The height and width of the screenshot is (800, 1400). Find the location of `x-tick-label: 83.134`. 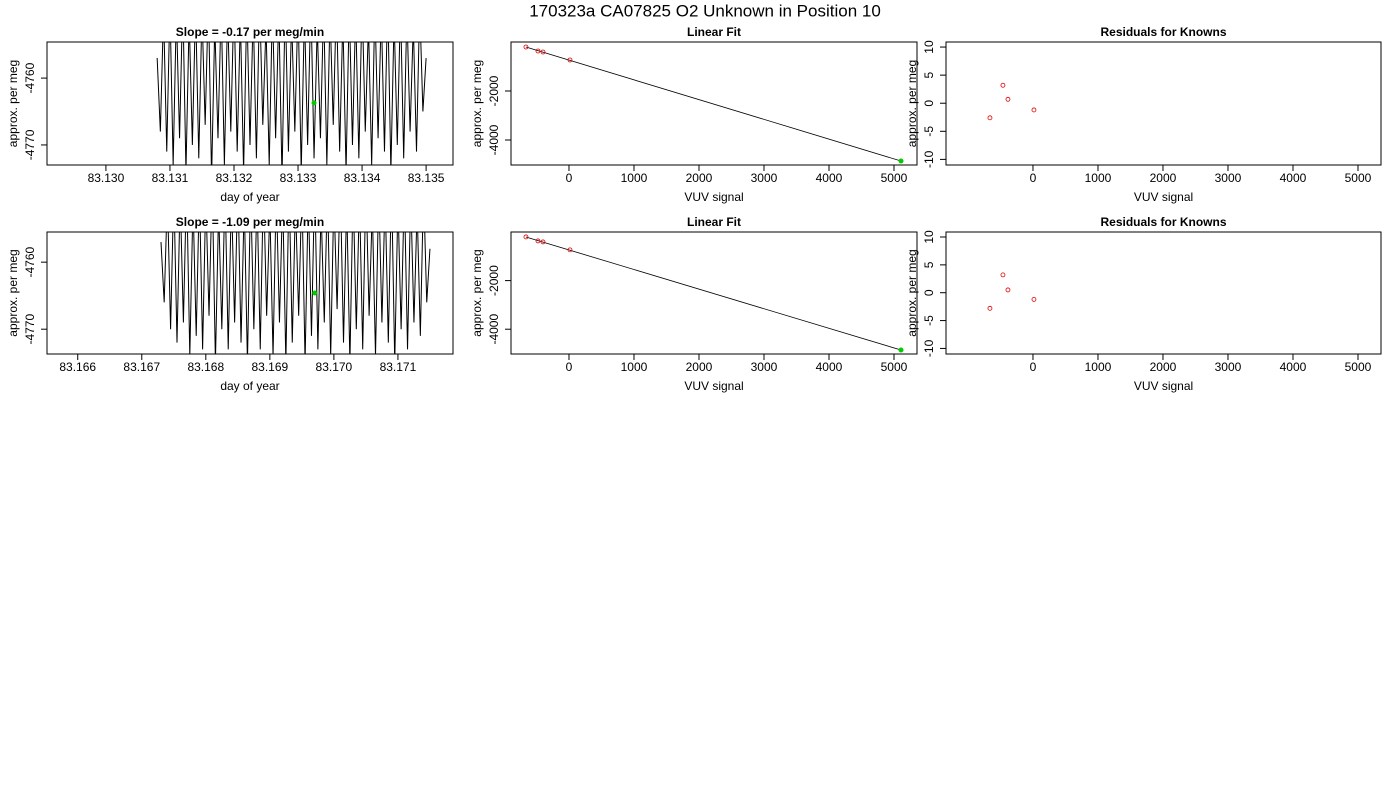

x-tick-label: 83.134 is located at coordinates (362, 178).